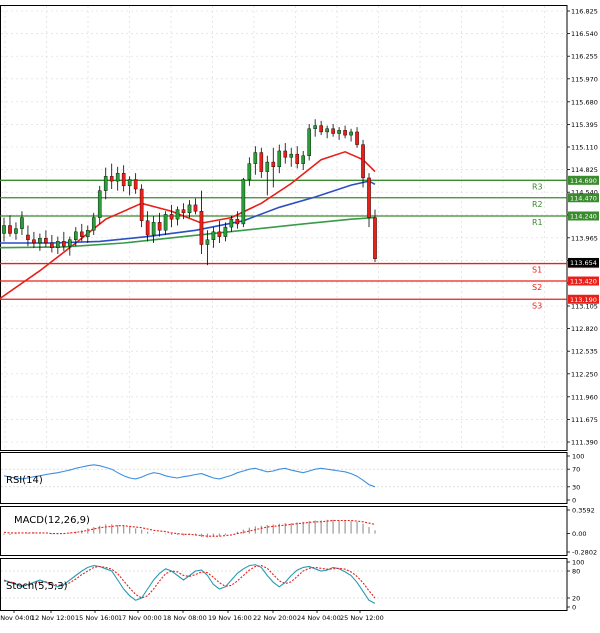 The height and width of the screenshot is (633, 600). What do you see at coordinates (584, 34) in the screenshot?
I see `price-tick-label: 116.540` at bounding box center [584, 34].